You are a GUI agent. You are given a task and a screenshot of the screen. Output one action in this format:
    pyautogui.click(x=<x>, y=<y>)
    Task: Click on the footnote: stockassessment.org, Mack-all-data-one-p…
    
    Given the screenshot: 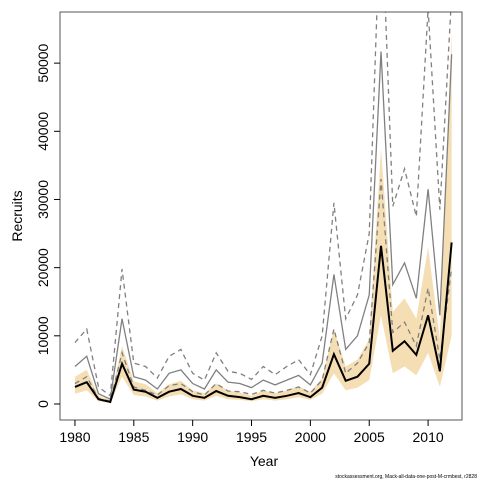 What is the action you would take?
    pyautogui.click(x=406, y=477)
    